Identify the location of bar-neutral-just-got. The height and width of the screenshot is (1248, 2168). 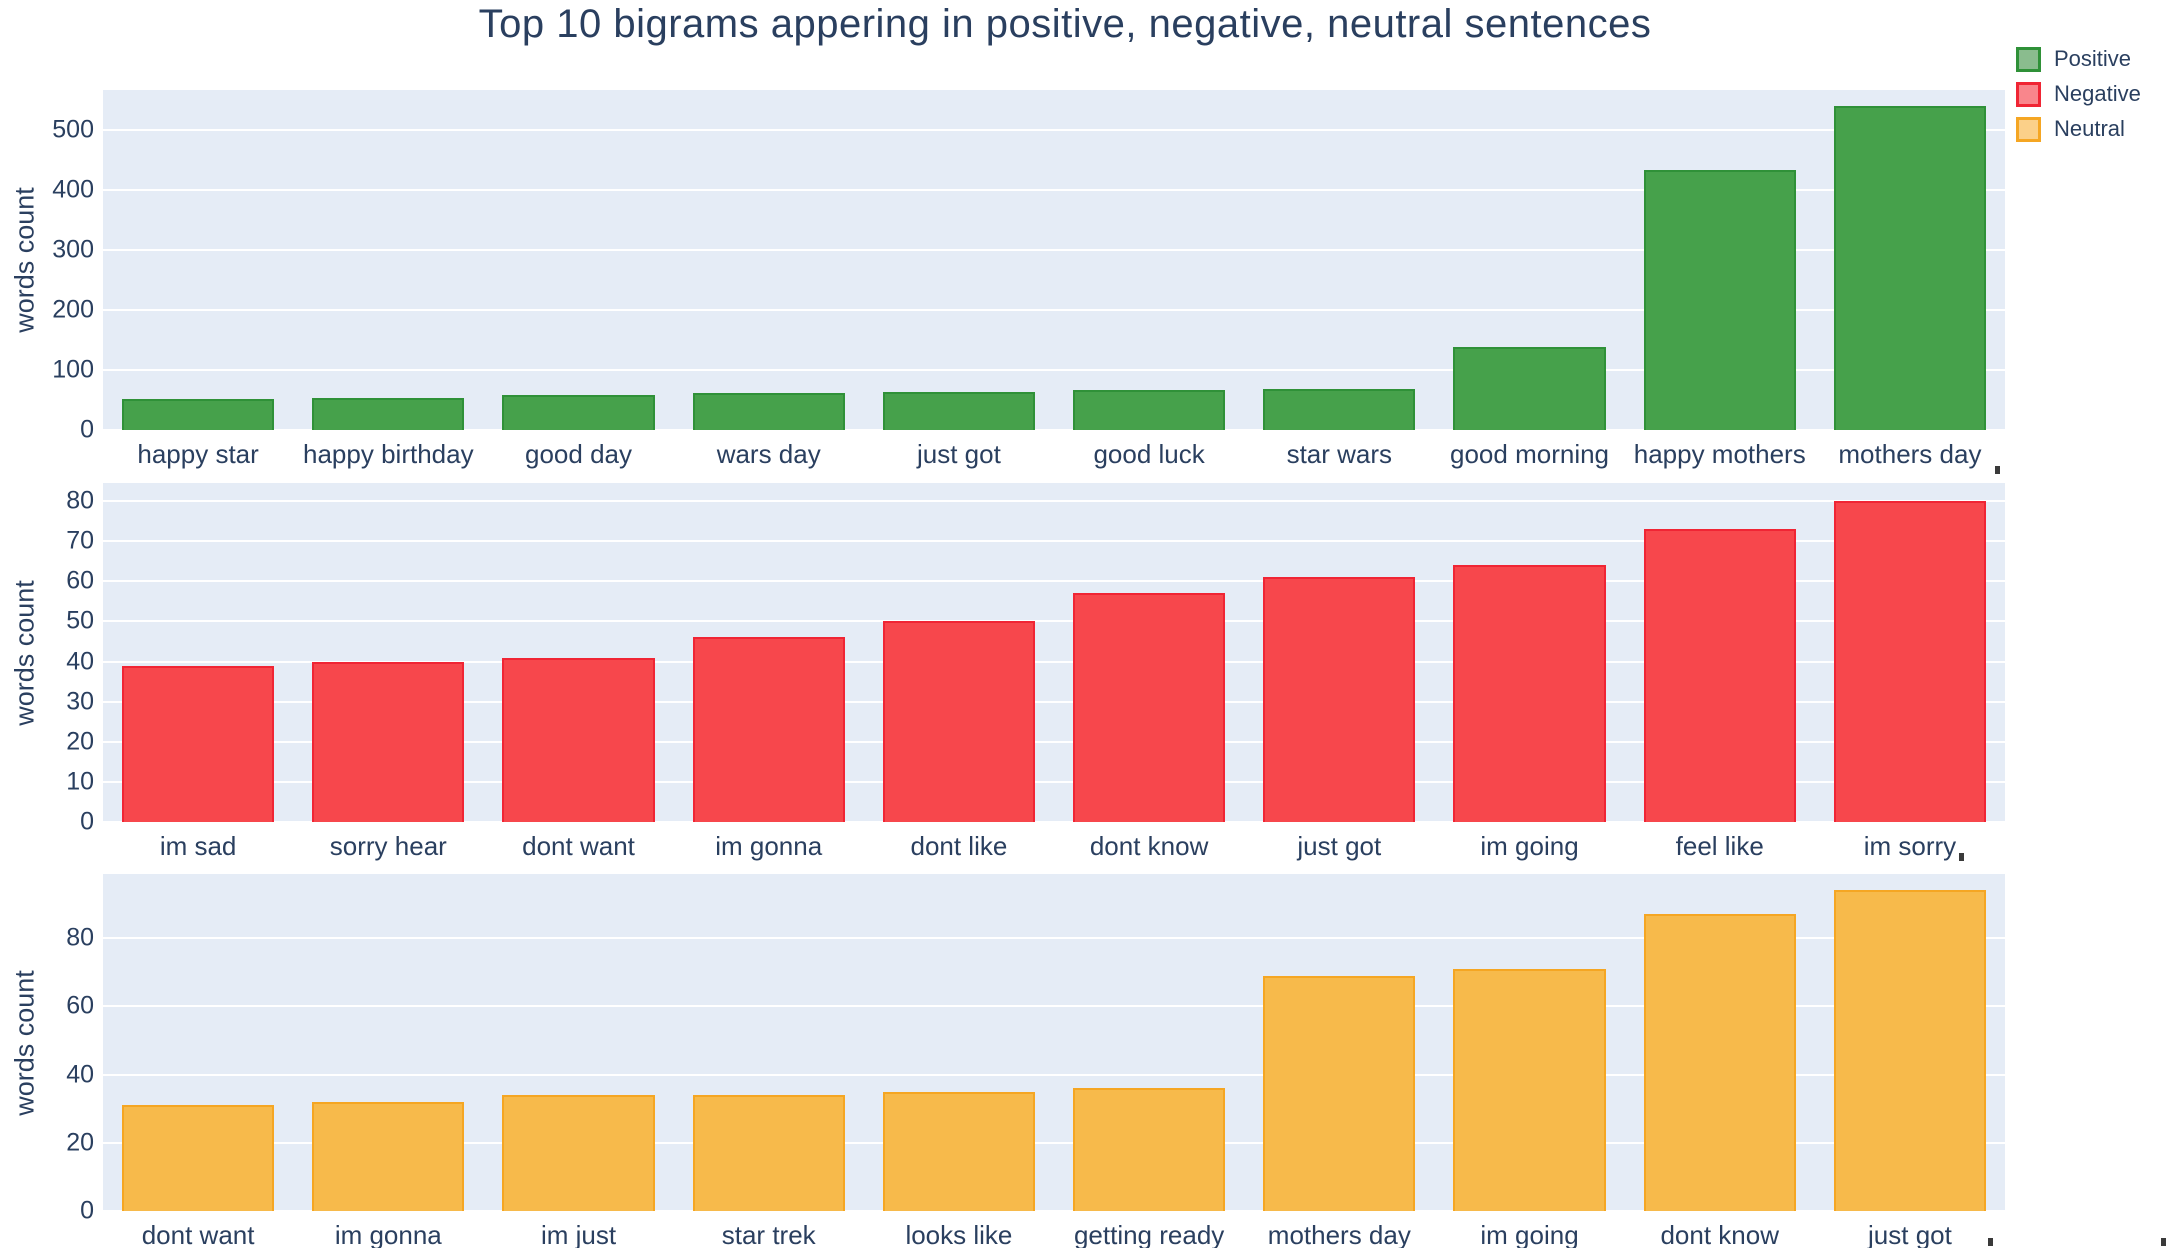
(1909, 1050).